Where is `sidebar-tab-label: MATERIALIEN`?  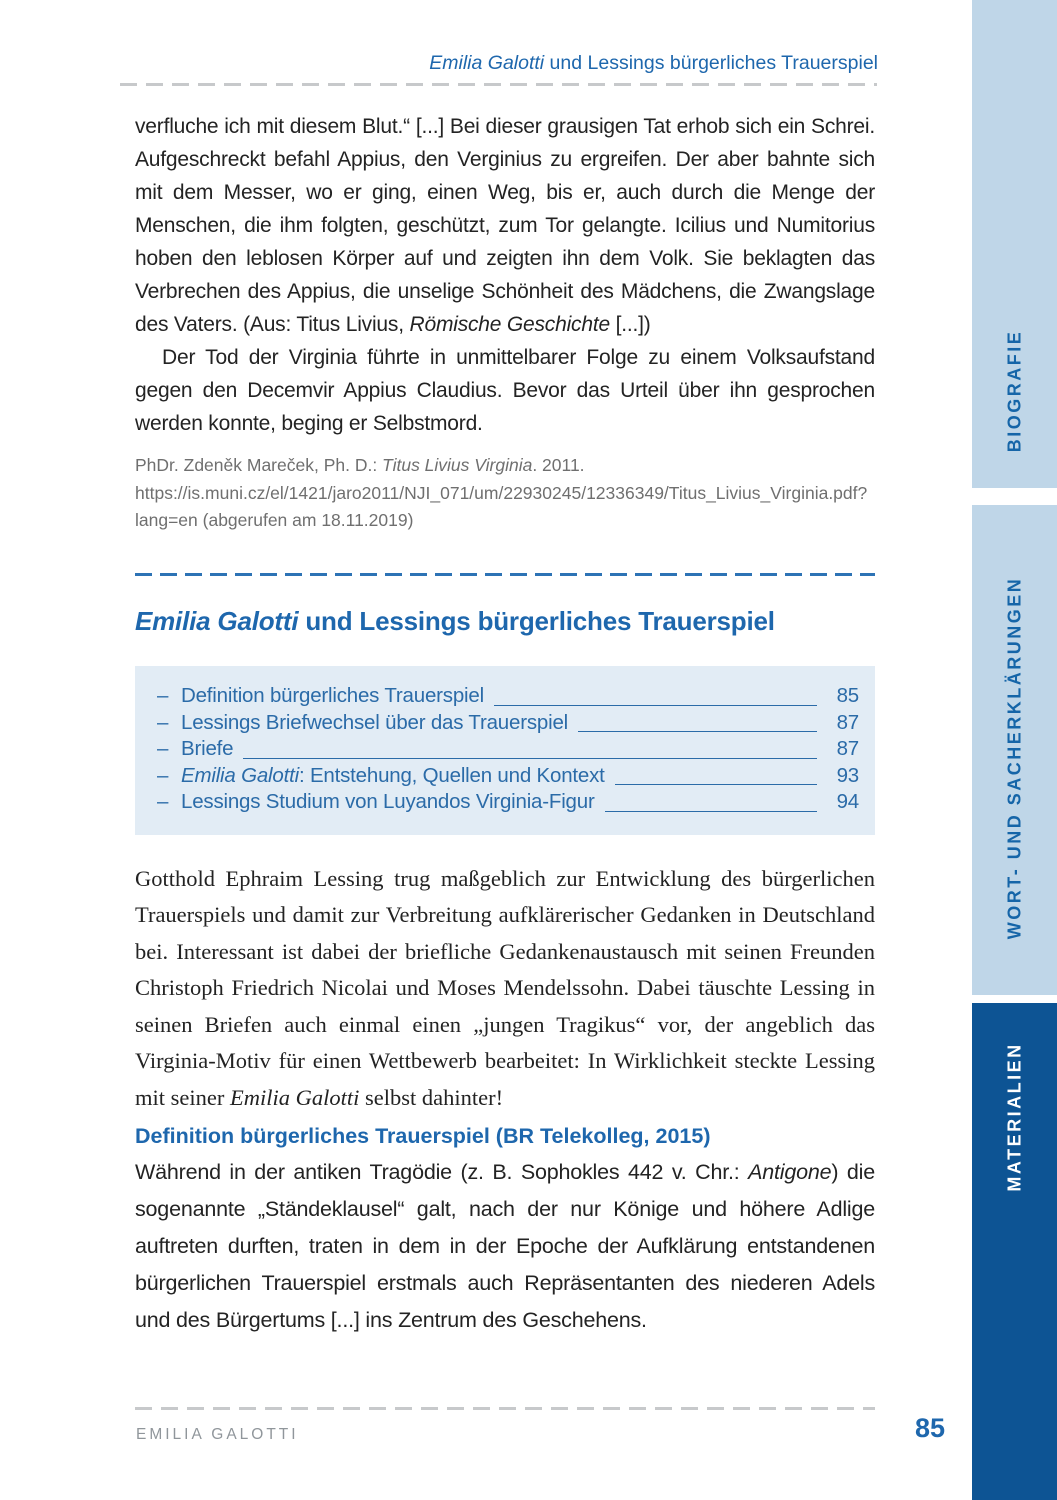 sidebar-tab-label: MATERIALIEN is located at coordinates (1014, 1117).